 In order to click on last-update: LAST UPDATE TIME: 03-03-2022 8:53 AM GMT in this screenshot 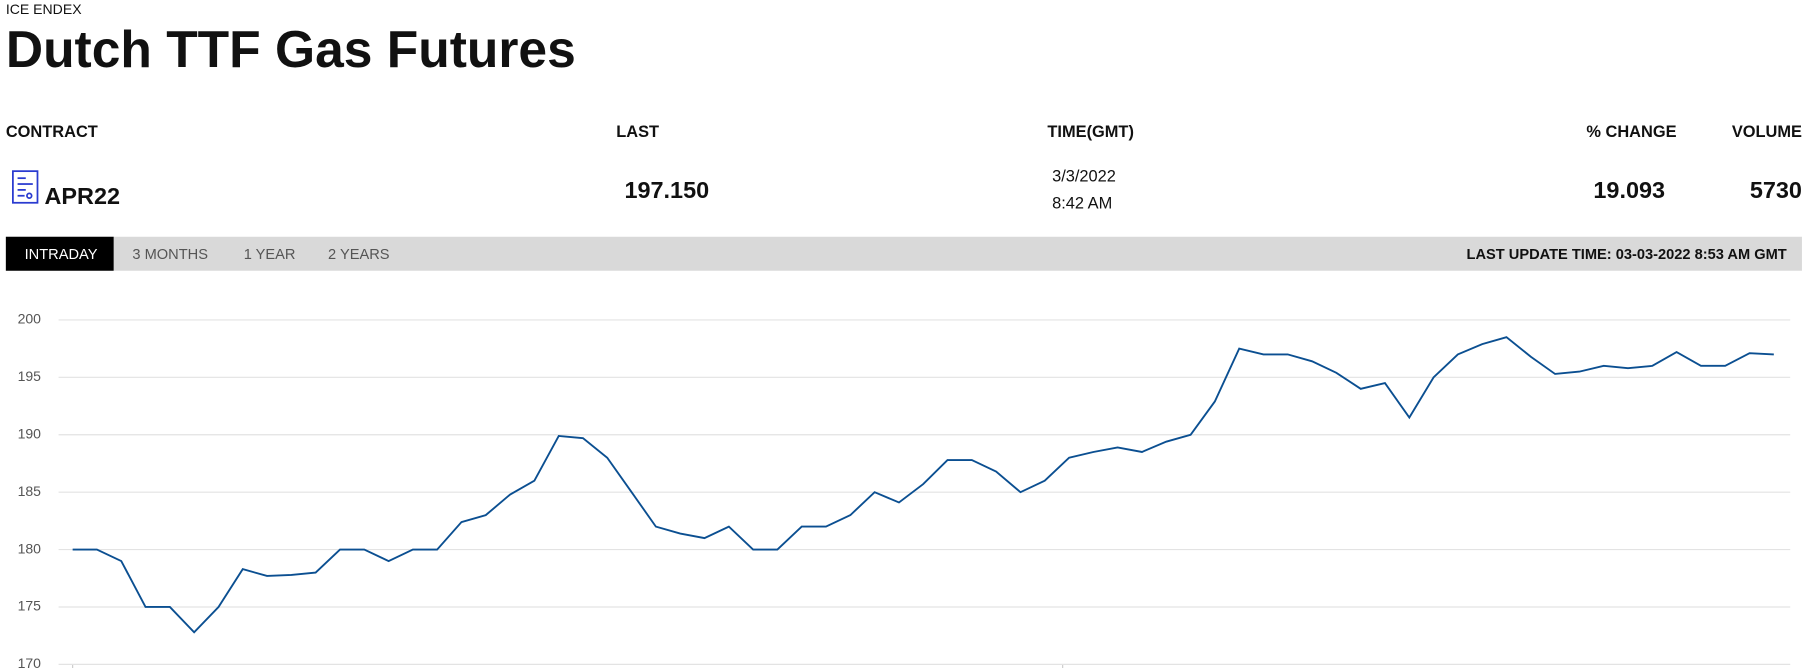, I will do `click(1627, 255)`.